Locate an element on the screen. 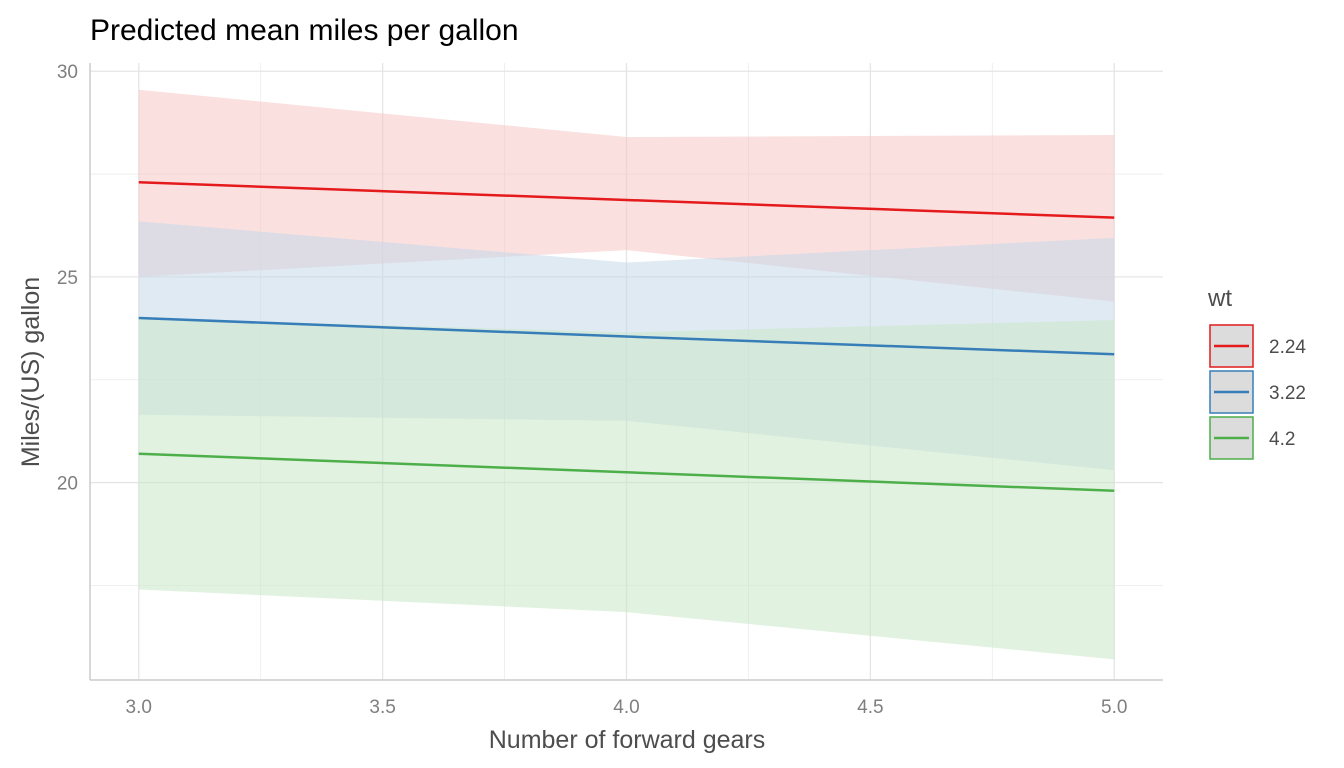 The height and width of the screenshot is (768, 1344). legend-item: 2.24 is located at coordinates (1257, 346).